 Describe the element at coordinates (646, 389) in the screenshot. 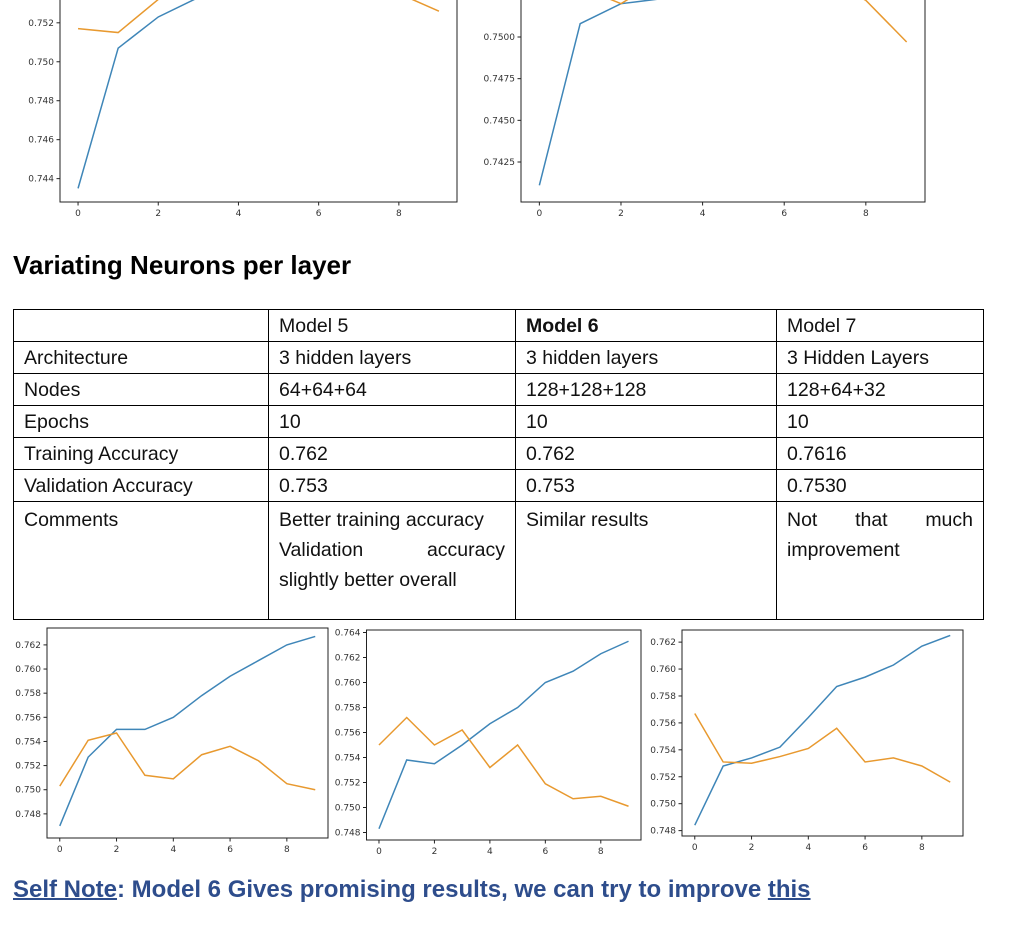

I see `table-cell: 128+128+128` at that location.